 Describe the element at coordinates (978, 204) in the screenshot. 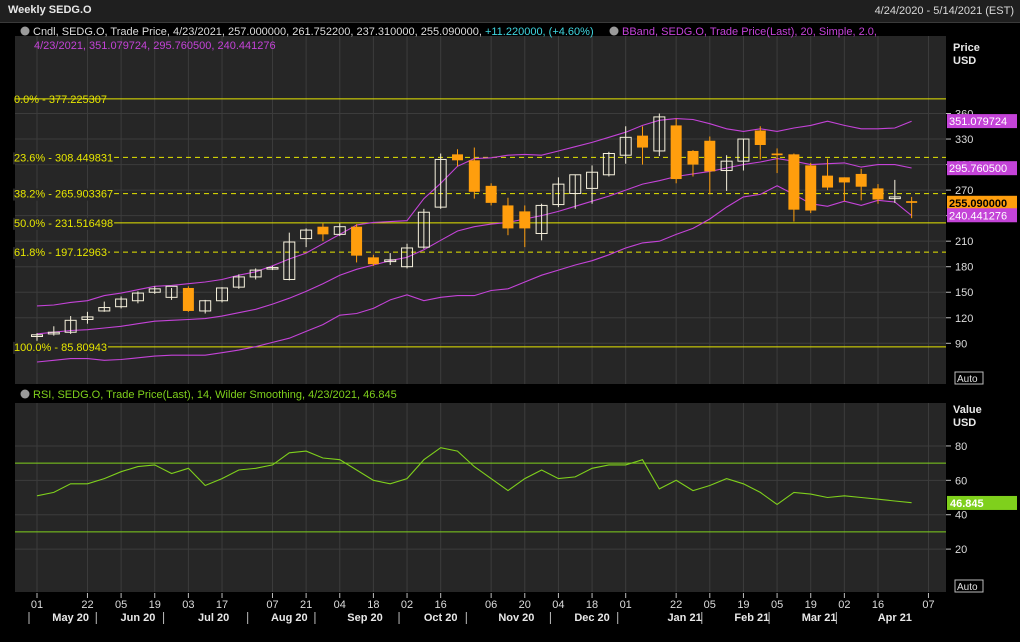

I see `value-tag-label: 255.090000` at that location.